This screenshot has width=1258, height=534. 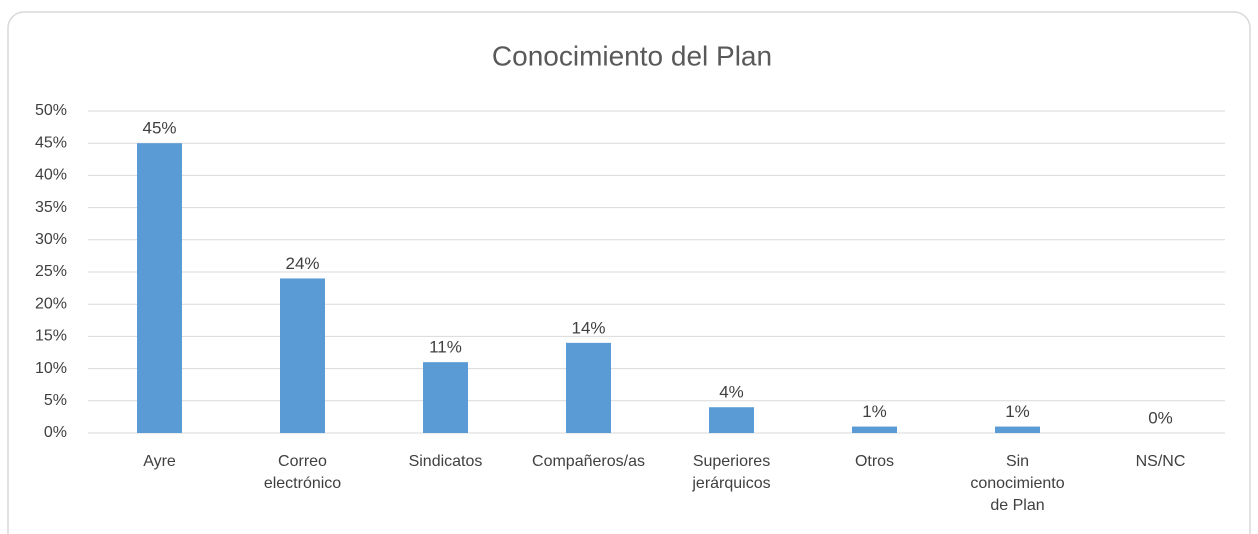 I want to click on y-tick-label: 45%, so click(x=51, y=142).